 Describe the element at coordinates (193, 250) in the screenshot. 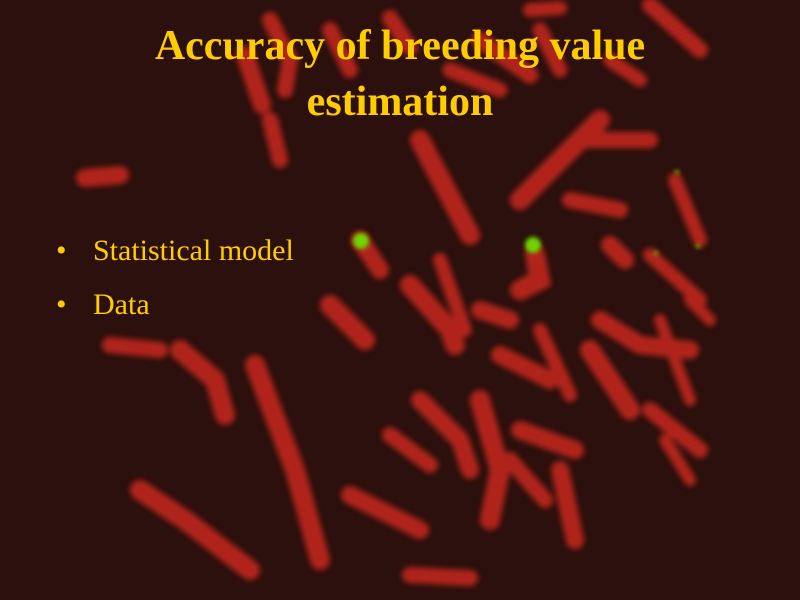

I see `bullet-text: Statistical model` at that location.